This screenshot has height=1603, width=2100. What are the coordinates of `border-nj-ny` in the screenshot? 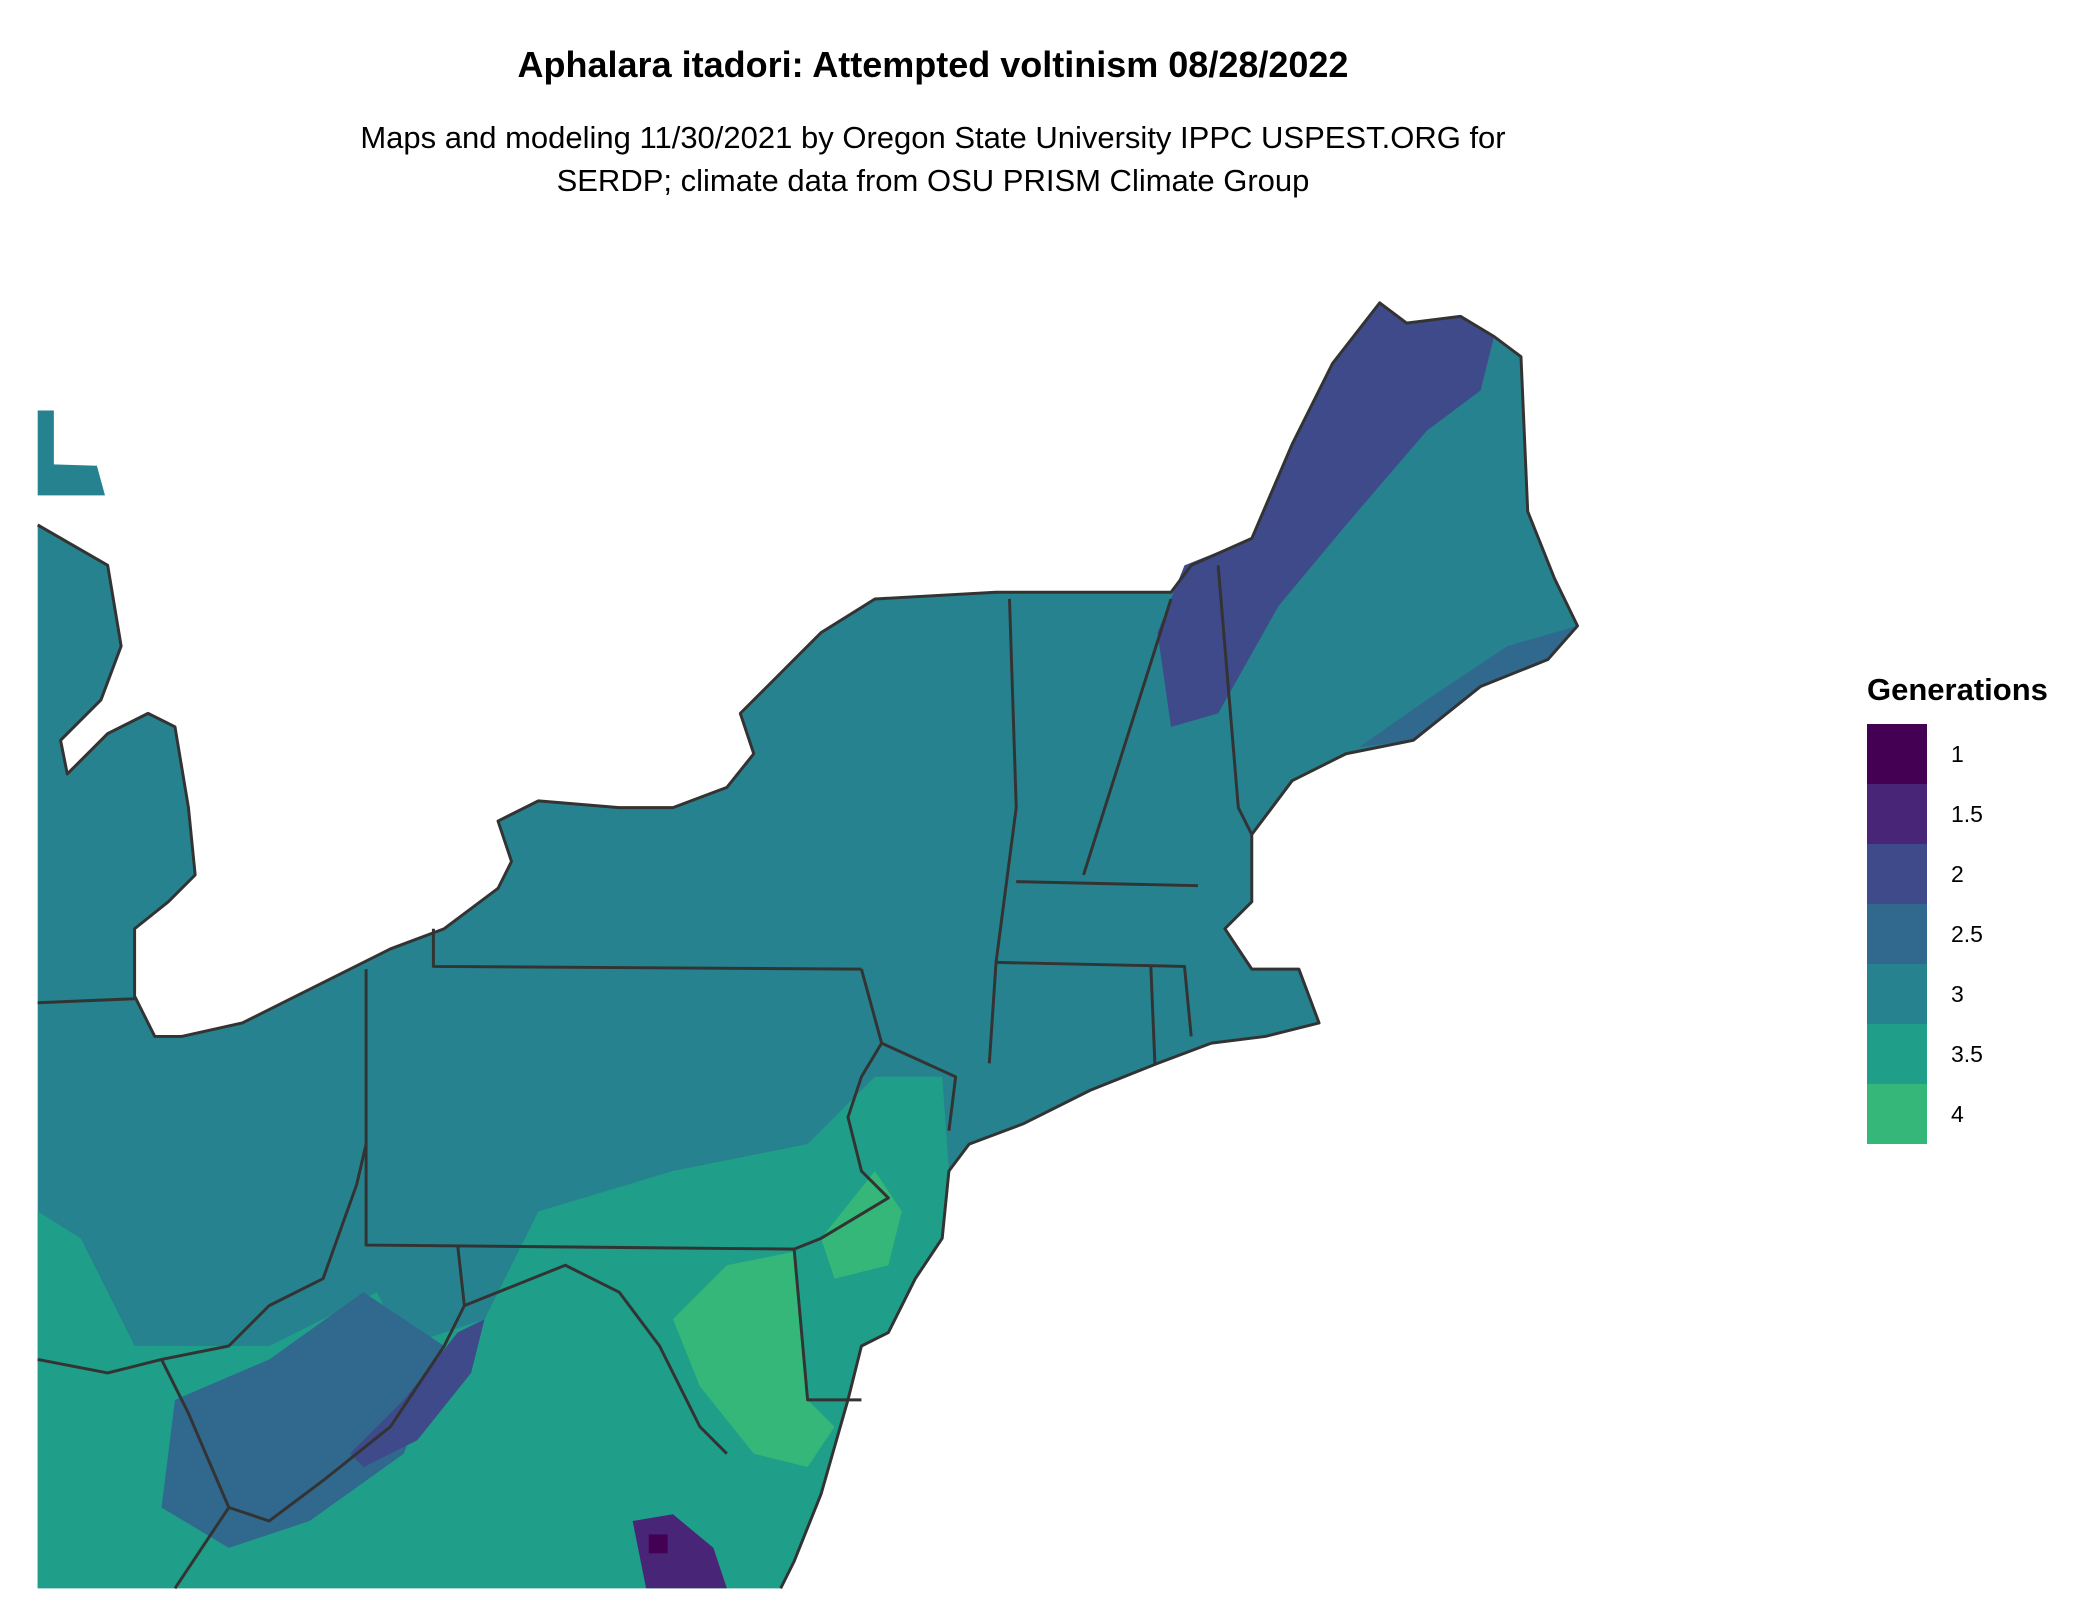 It's located at (919, 1086).